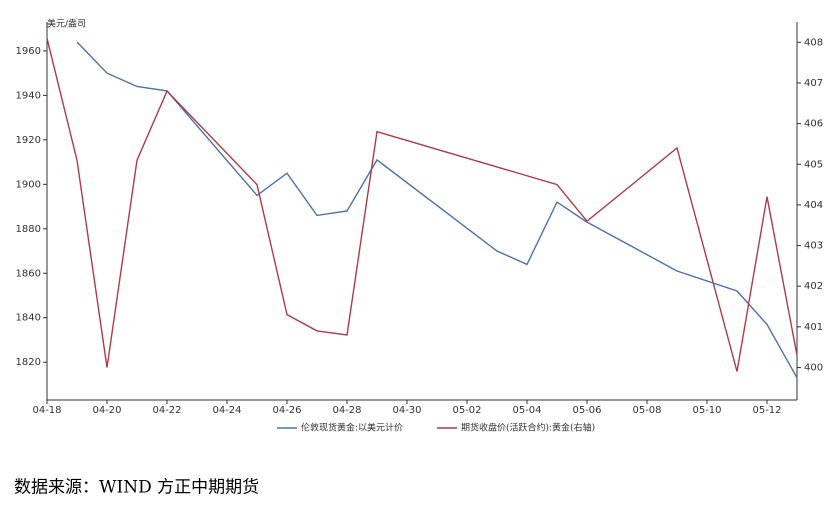 Image resolution: width=829 pixels, height=505 pixels. I want to click on x-tick-label: 04-24, so click(226, 410).